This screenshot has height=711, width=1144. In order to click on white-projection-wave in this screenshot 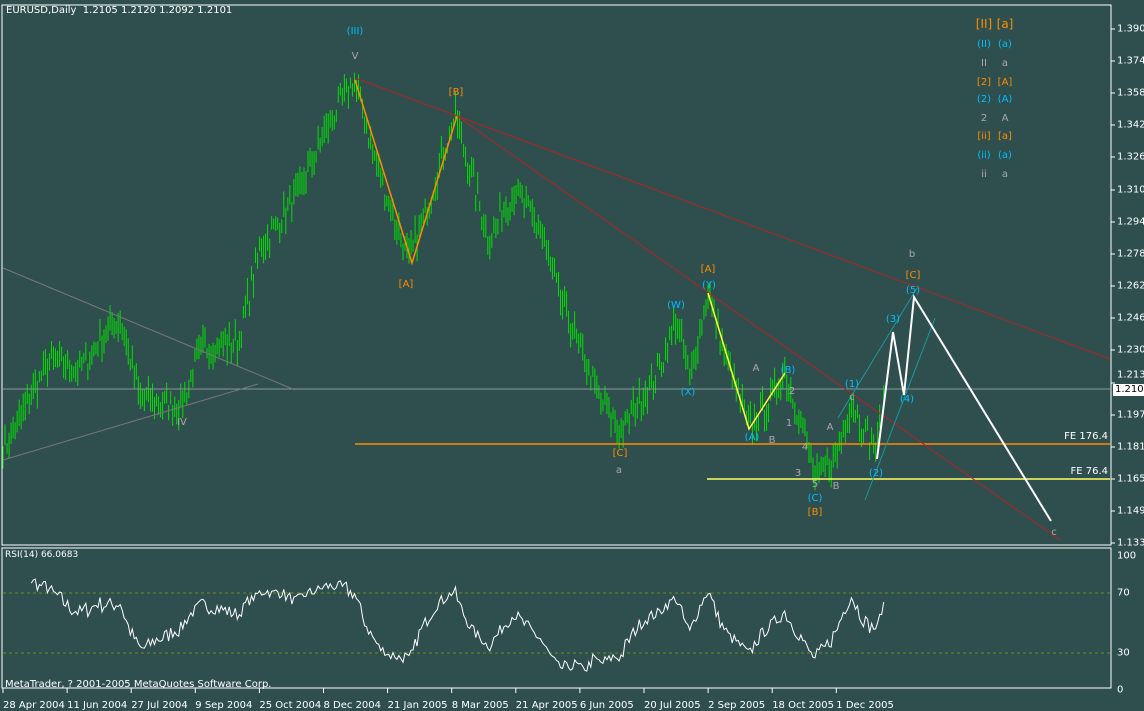, I will do `click(964, 407)`.